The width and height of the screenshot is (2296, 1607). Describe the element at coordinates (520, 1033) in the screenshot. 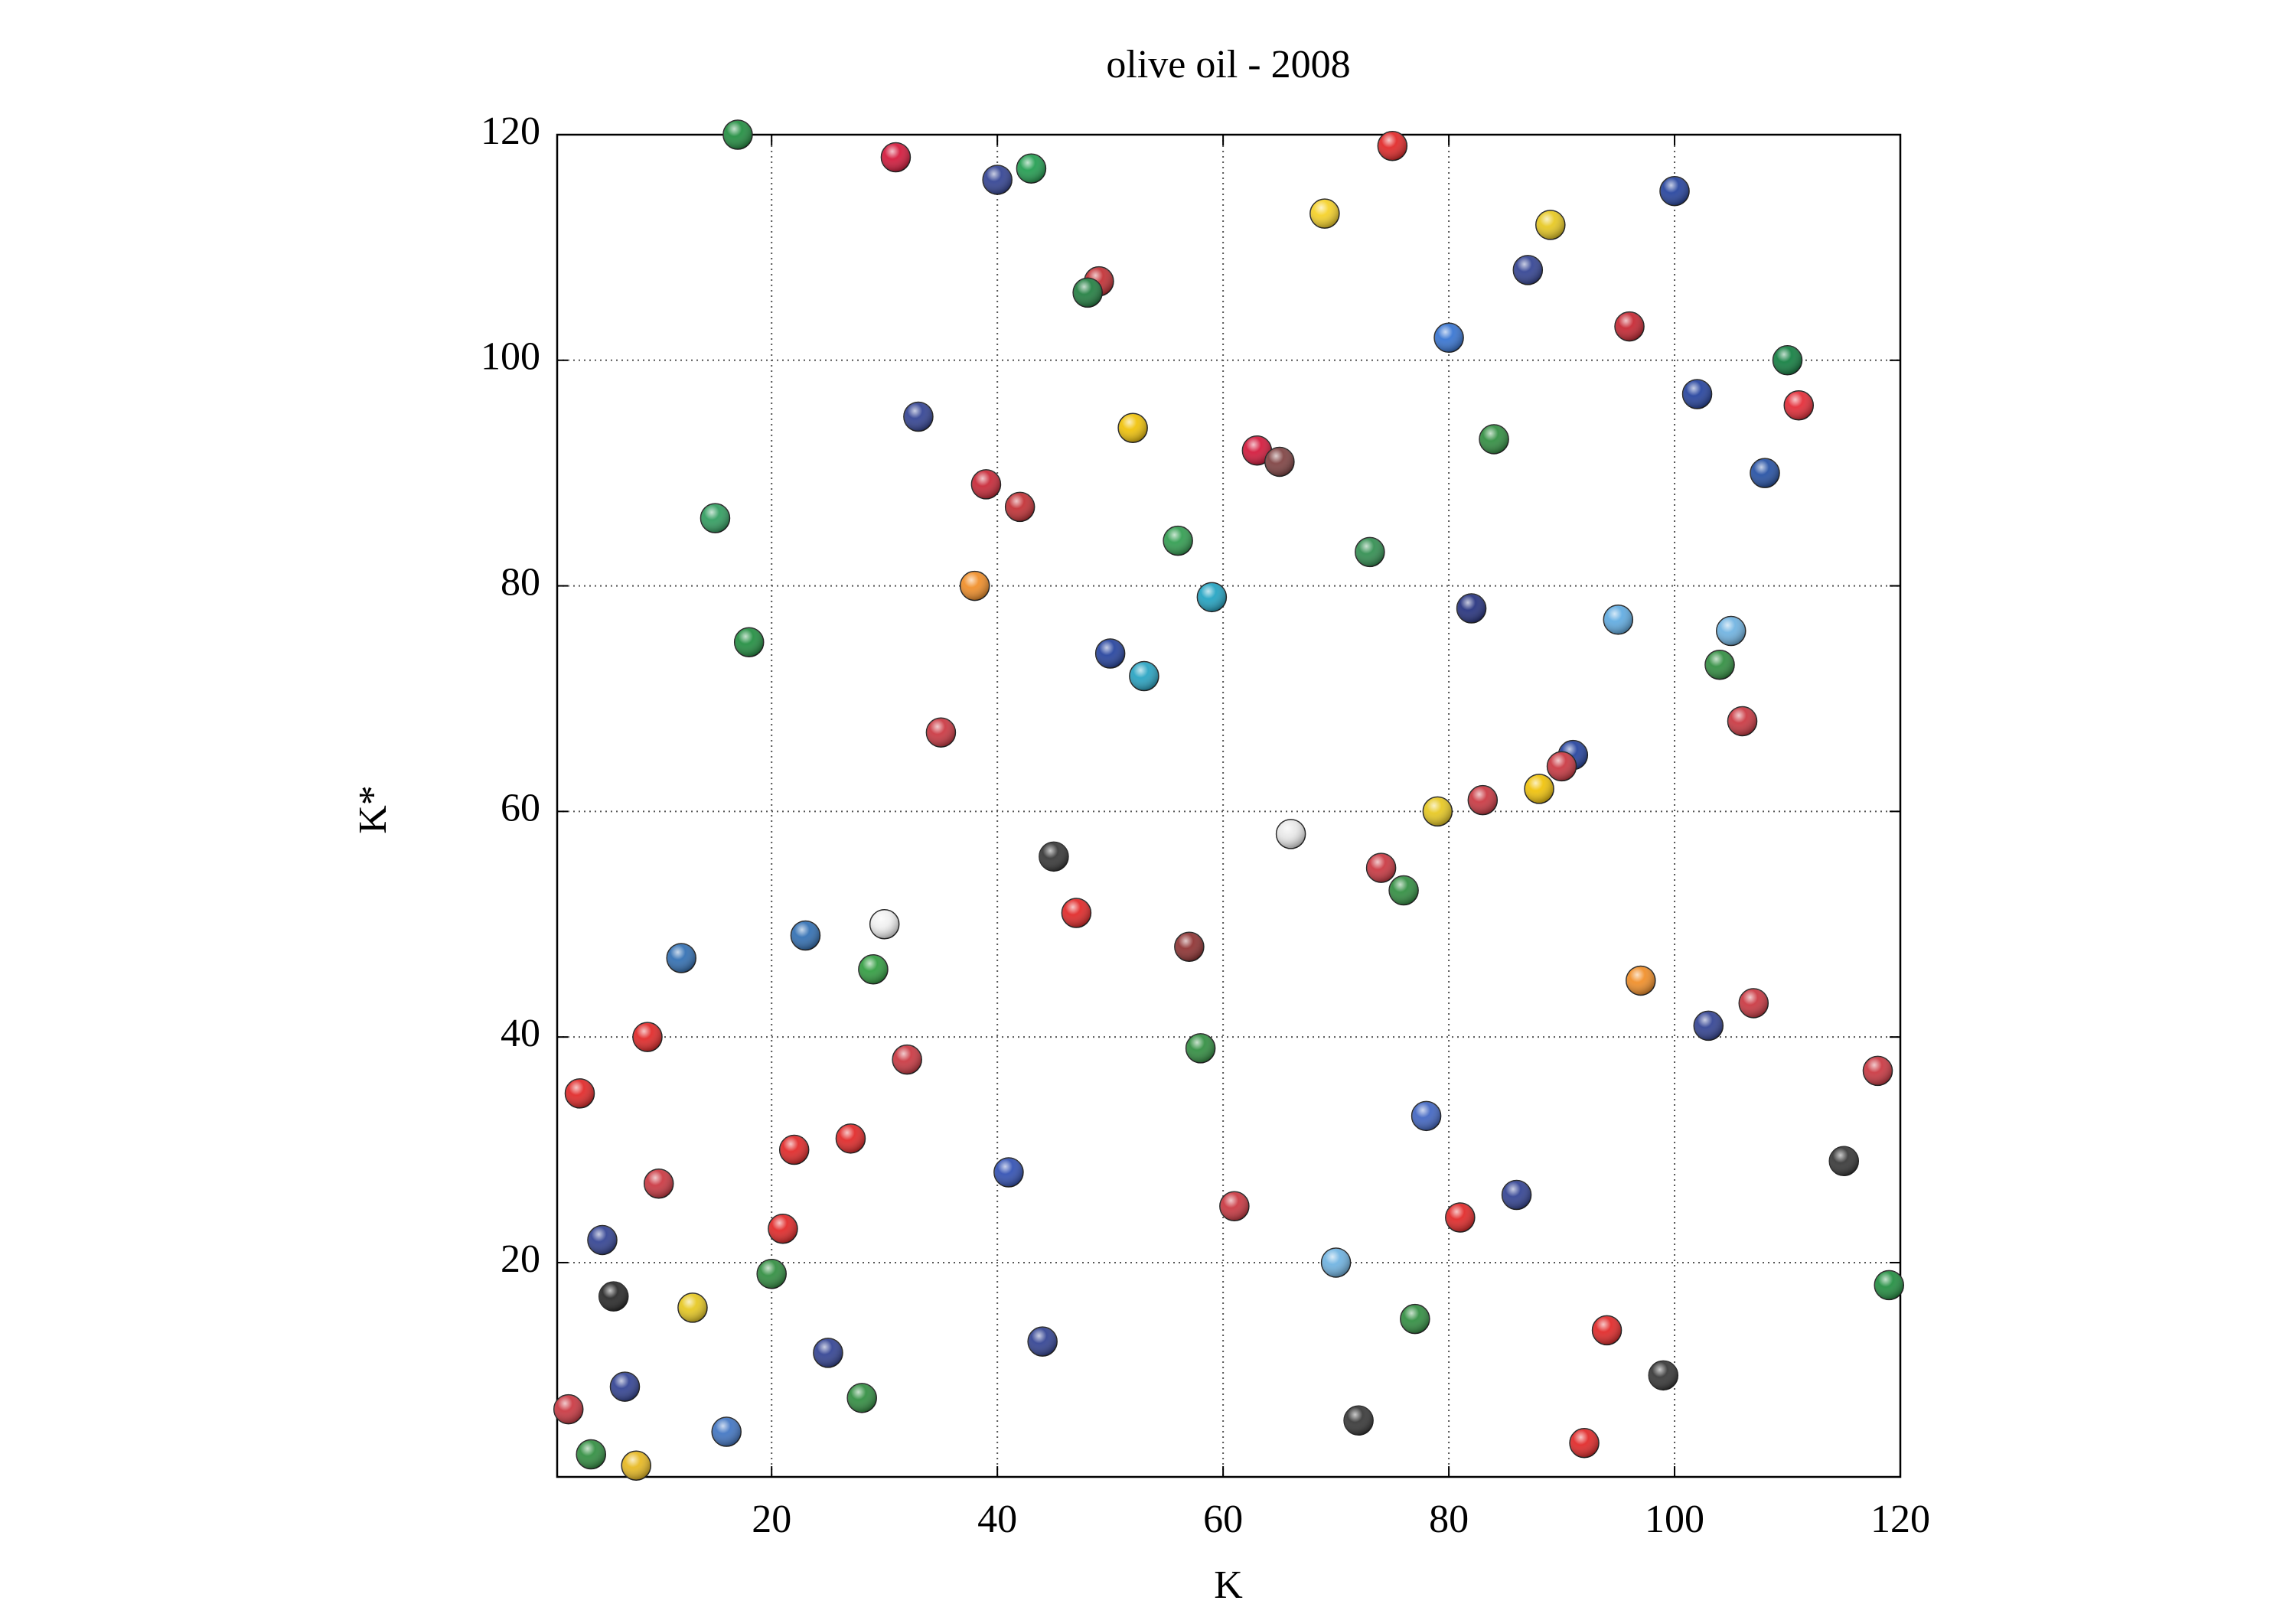

I see `y-tick-label: 40` at that location.